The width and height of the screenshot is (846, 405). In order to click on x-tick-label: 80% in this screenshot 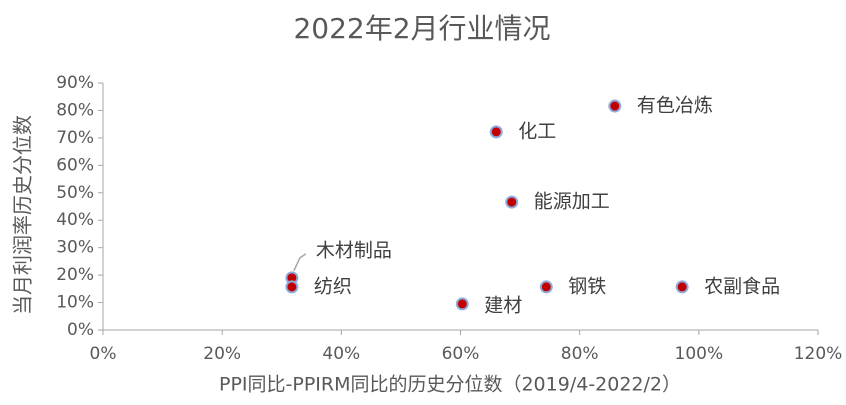, I will do `click(580, 354)`.